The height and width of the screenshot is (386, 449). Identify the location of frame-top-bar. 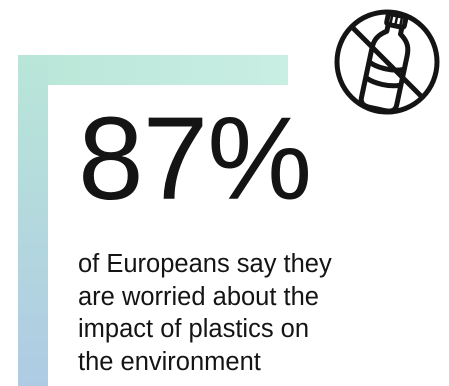
(153, 70).